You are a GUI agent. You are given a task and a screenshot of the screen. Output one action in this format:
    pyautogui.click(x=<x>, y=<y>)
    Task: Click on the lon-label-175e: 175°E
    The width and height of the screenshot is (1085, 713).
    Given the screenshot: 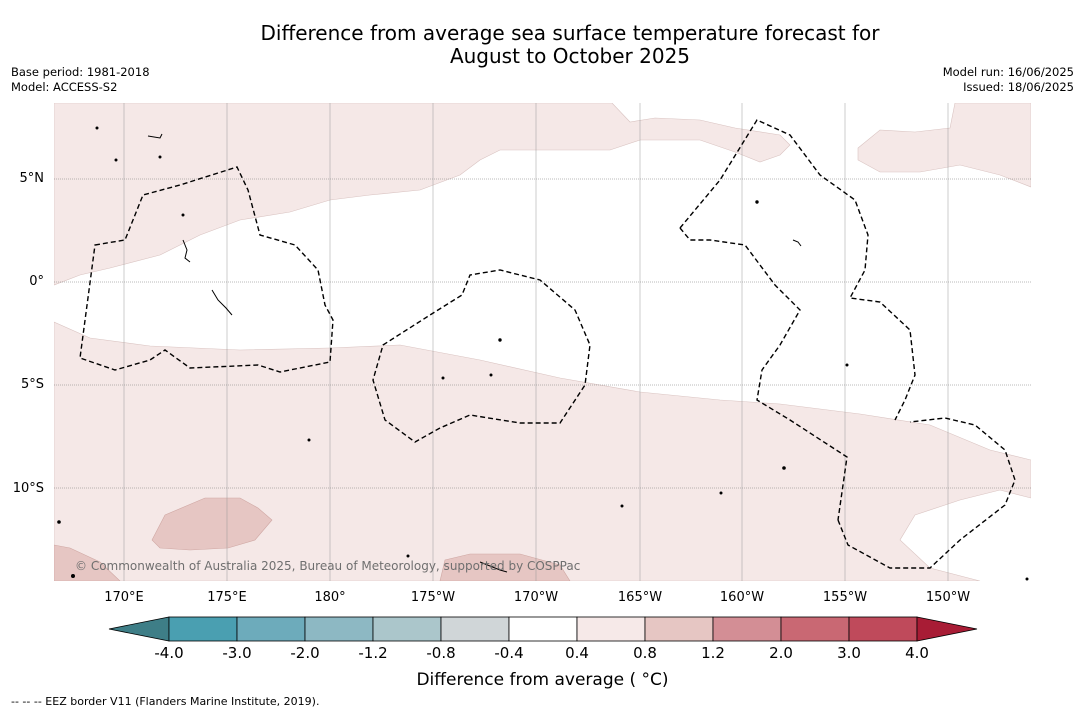 What is the action you would take?
    pyautogui.click(x=227, y=597)
    